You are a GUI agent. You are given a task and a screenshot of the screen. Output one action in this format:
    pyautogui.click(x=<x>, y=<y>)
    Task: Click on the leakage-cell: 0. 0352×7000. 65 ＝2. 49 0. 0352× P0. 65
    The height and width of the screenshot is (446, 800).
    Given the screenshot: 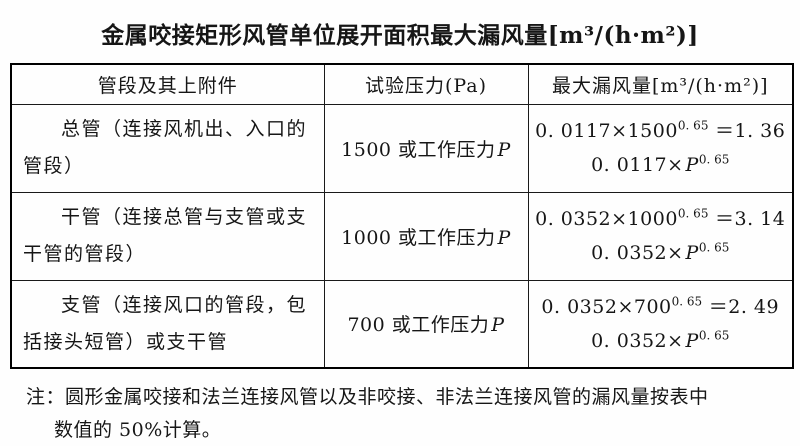 What is the action you would take?
    pyautogui.click(x=660, y=324)
    